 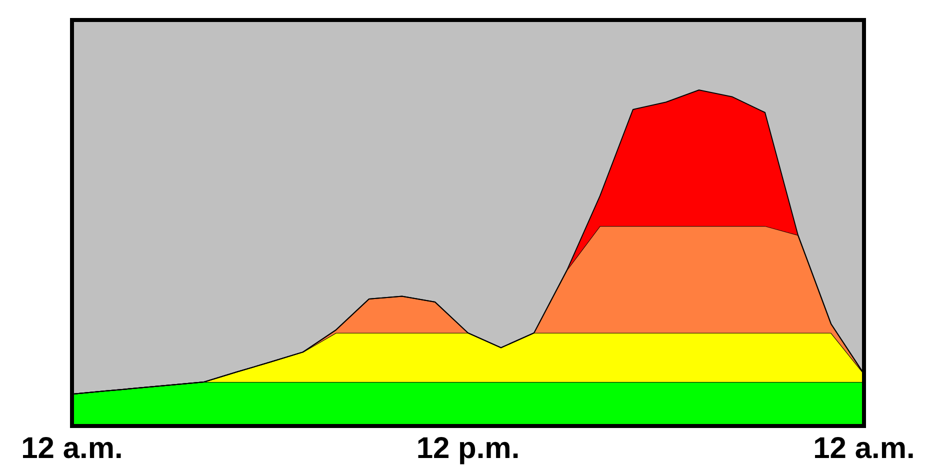 What do you see at coordinates (468, 448) in the screenshot?
I see `x-tick-label: 12 p.m.` at bounding box center [468, 448].